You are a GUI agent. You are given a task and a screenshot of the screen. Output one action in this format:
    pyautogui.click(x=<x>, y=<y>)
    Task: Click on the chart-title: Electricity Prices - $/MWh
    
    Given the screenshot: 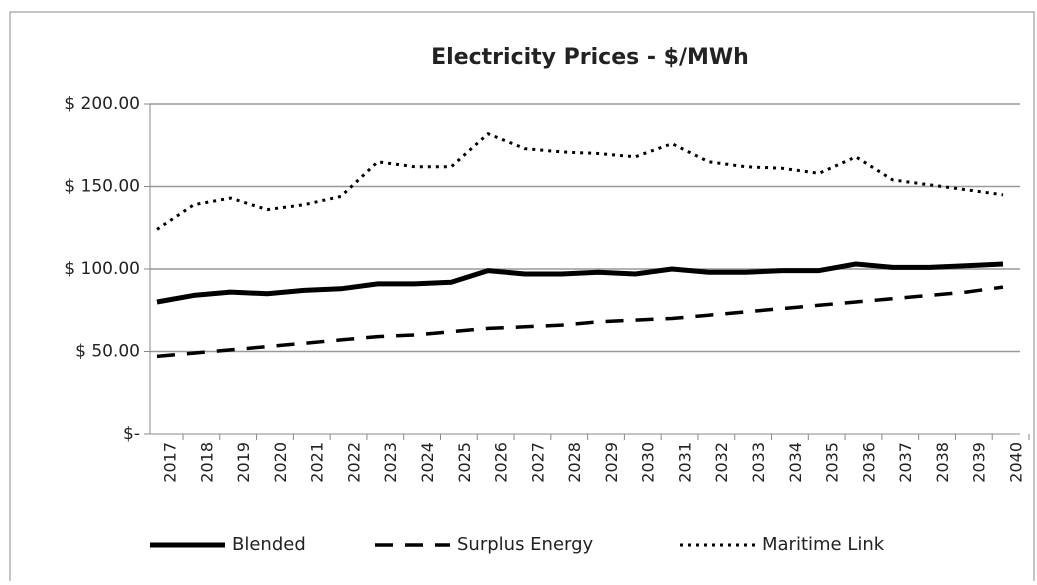 What is the action you would take?
    pyautogui.click(x=590, y=57)
    